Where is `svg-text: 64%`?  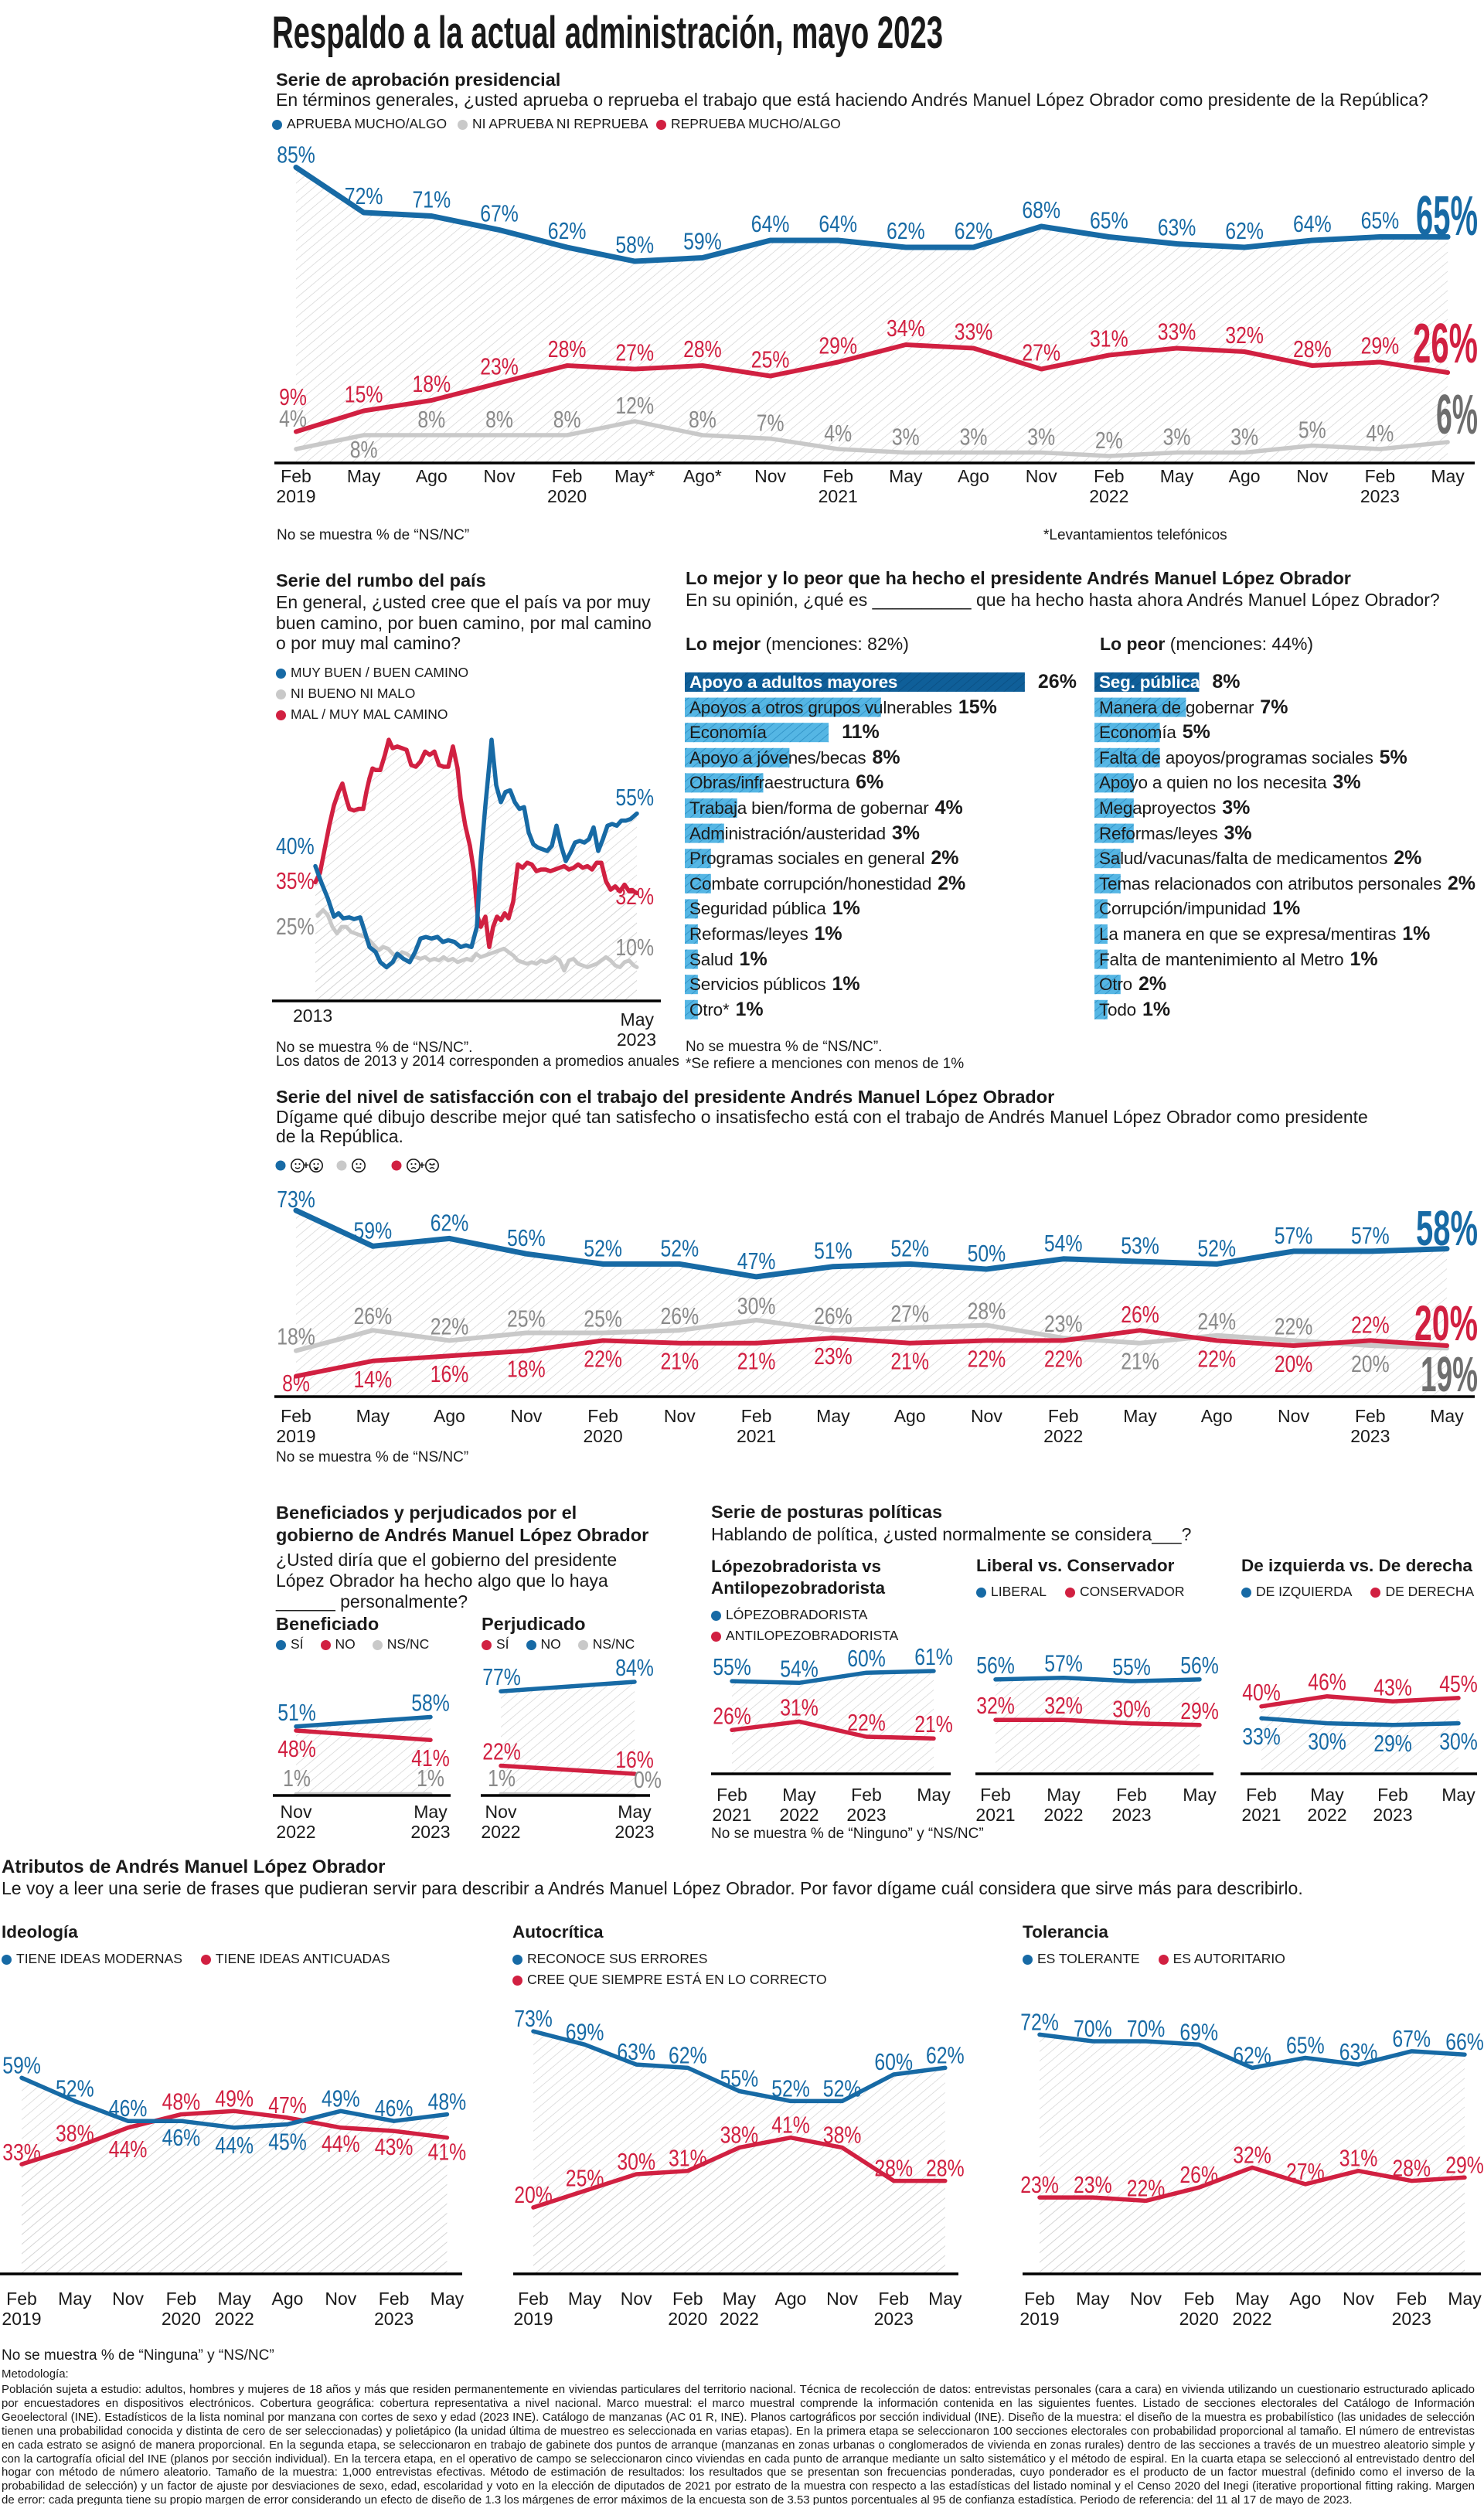 svg-text: 64% is located at coordinates (770, 223).